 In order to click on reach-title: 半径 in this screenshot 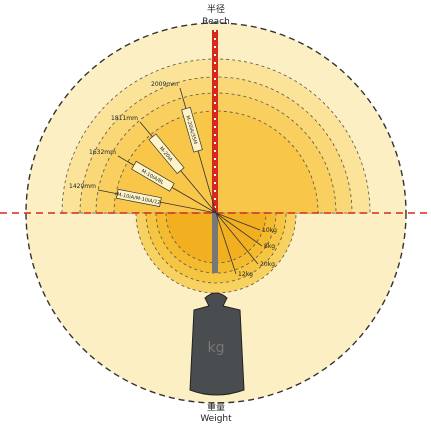, I will do `click(216, 9)`.